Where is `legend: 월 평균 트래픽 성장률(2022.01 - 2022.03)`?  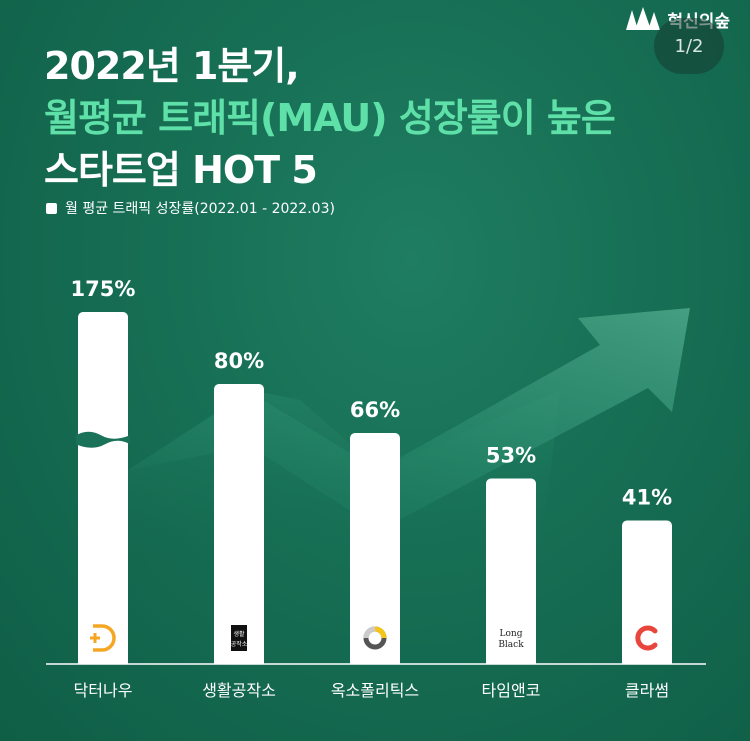
legend: 월 평균 트래픽 성장률(2022.01 - 2022.03) is located at coordinates (190, 208).